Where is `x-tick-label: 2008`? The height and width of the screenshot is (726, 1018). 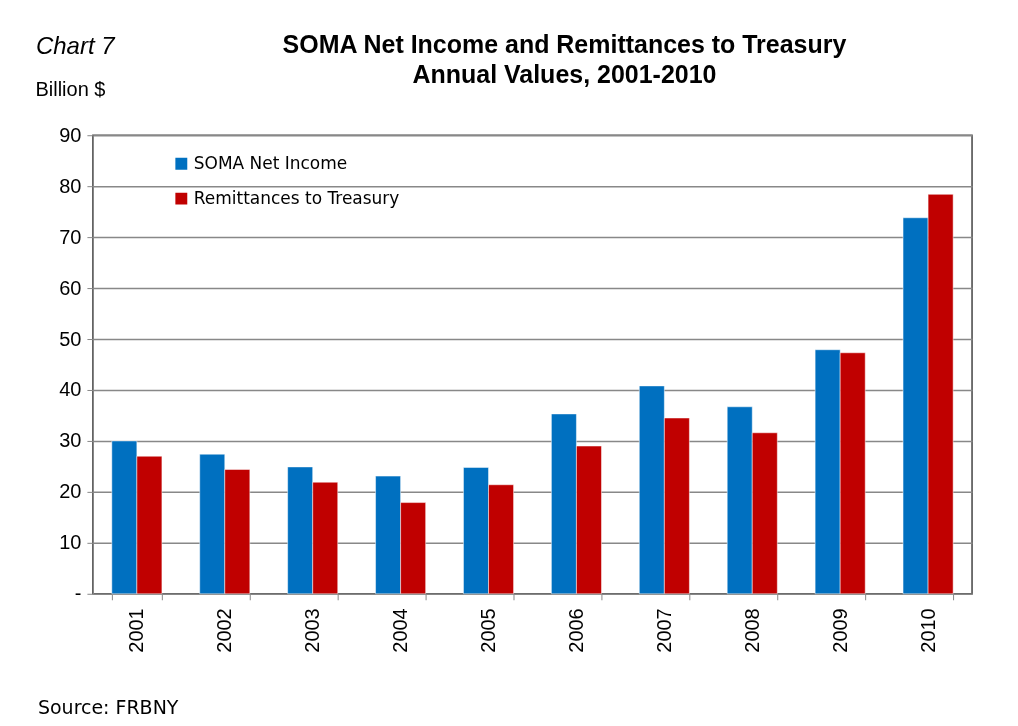 x-tick-label: 2008 is located at coordinates (751, 630).